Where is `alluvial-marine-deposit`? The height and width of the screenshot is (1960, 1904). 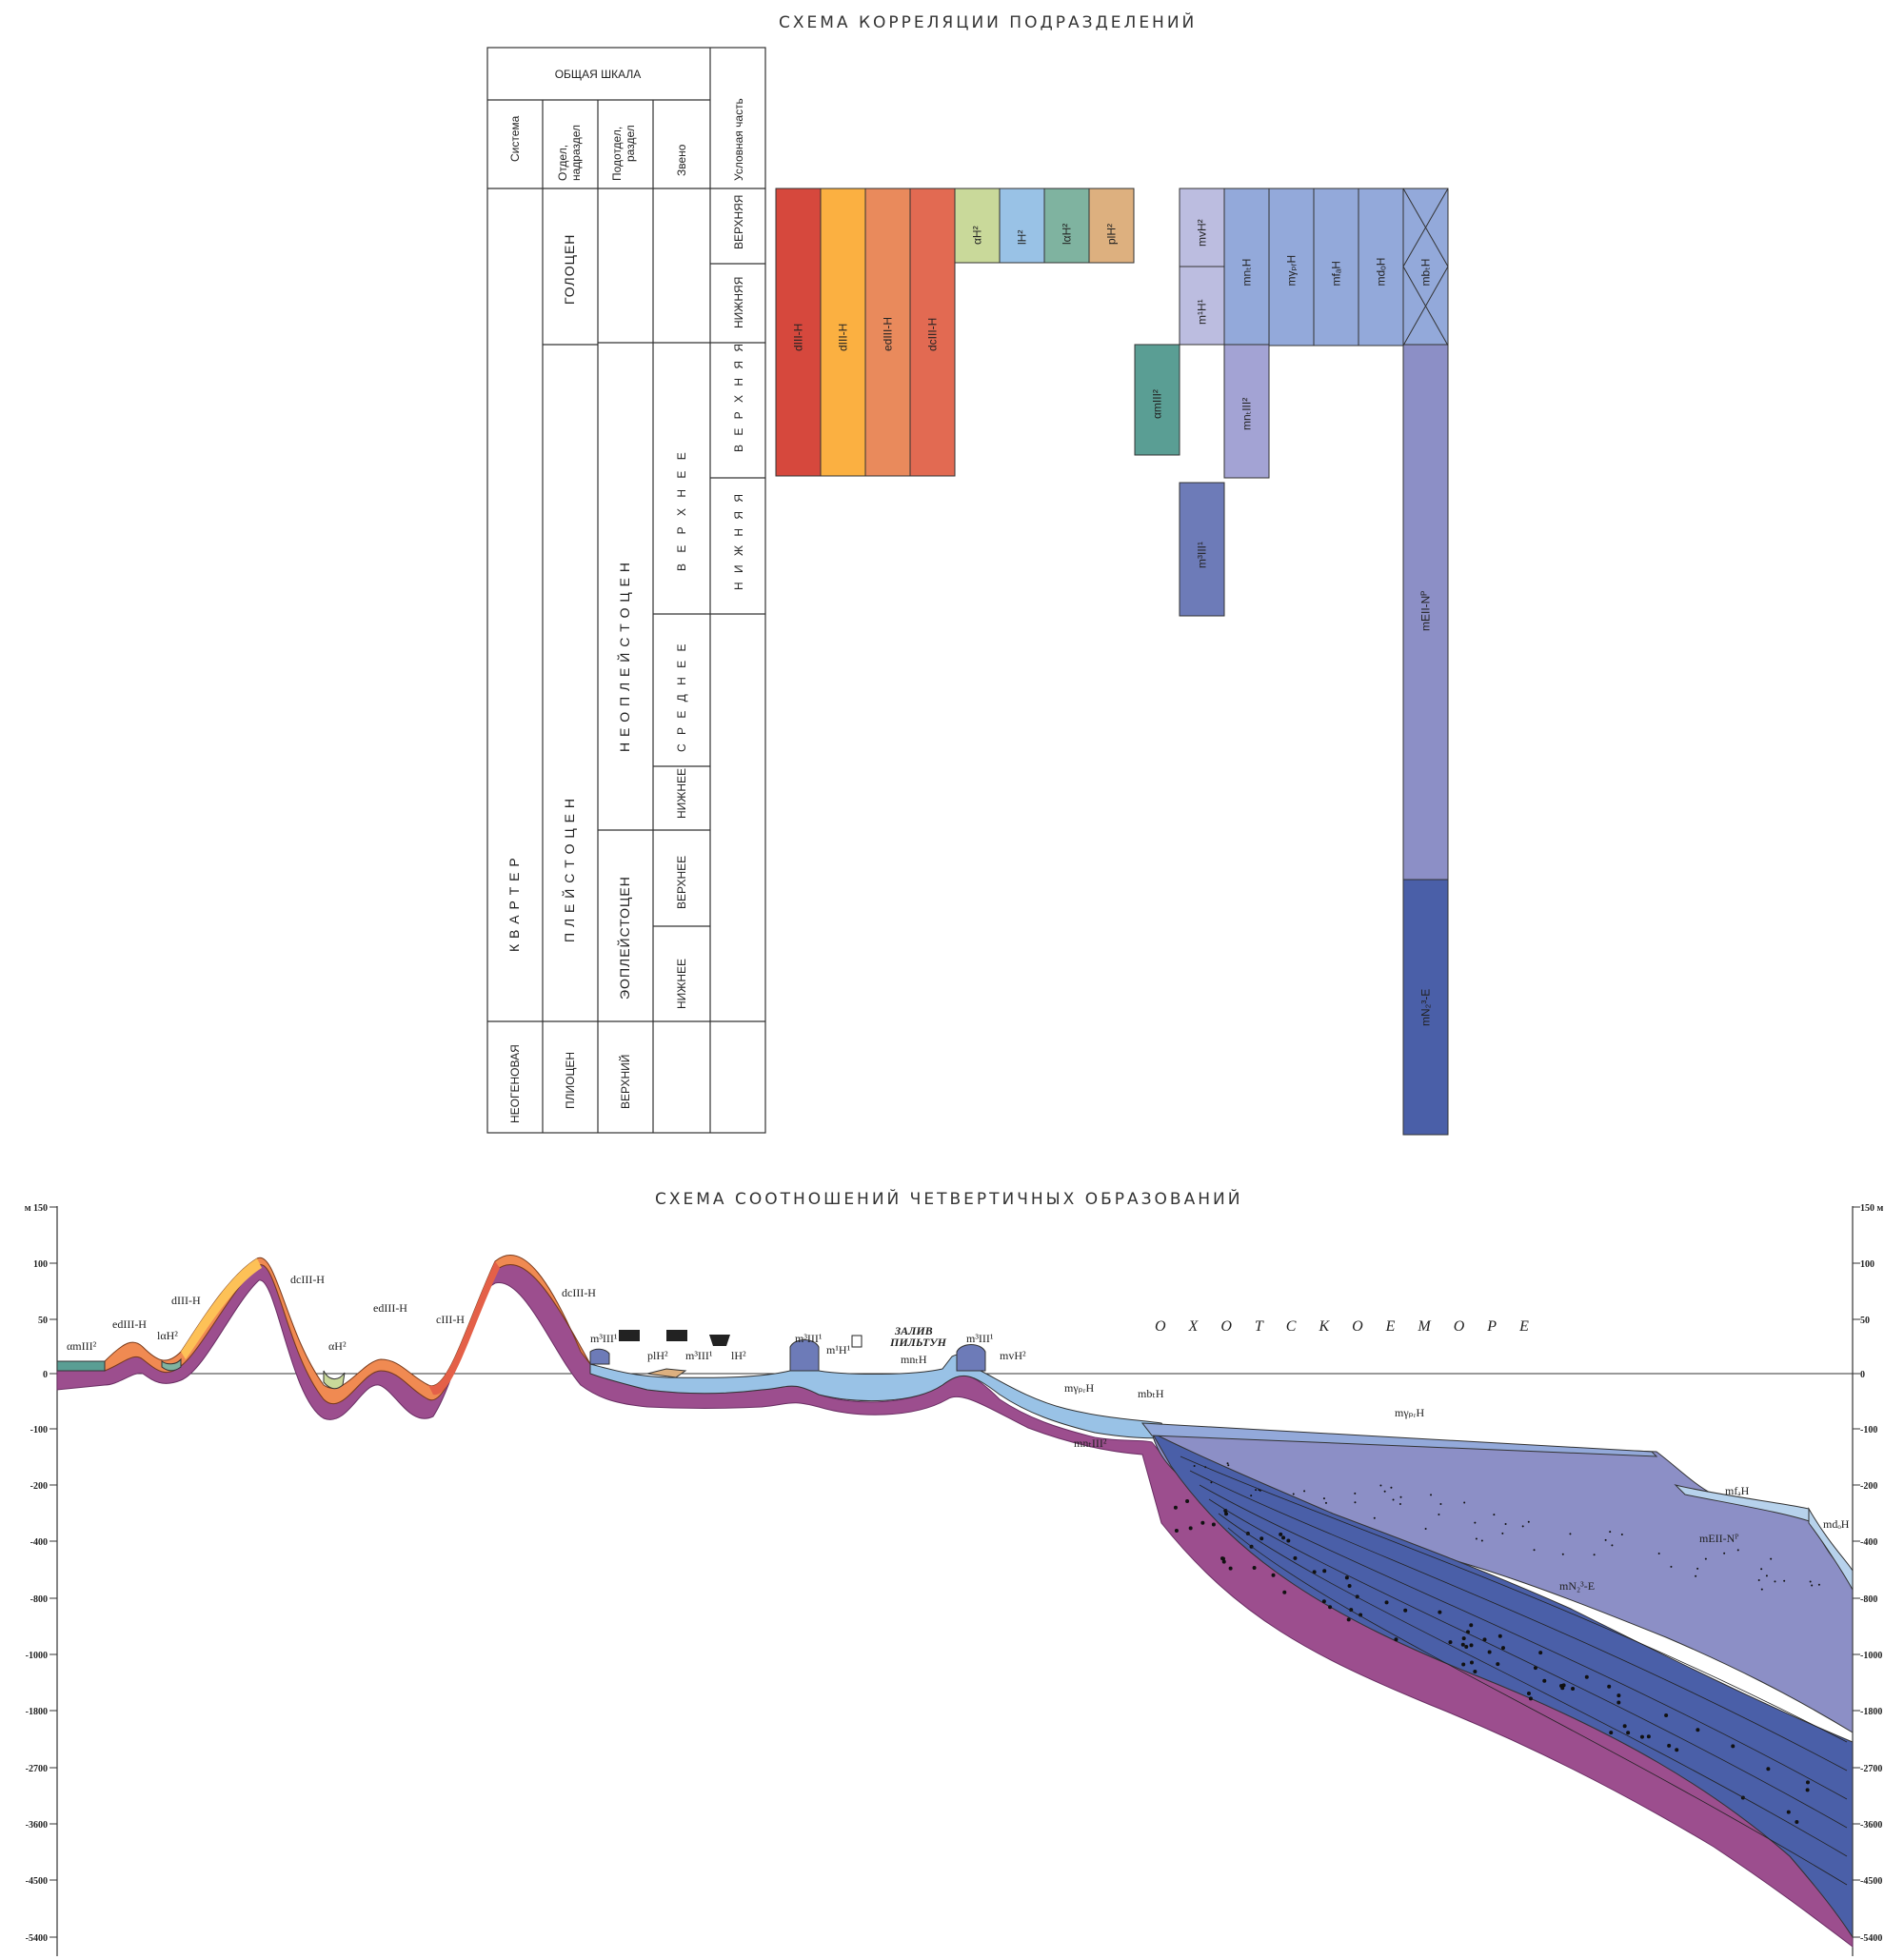 alluvial-marine-deposit is located at coordinates (81, 1366).